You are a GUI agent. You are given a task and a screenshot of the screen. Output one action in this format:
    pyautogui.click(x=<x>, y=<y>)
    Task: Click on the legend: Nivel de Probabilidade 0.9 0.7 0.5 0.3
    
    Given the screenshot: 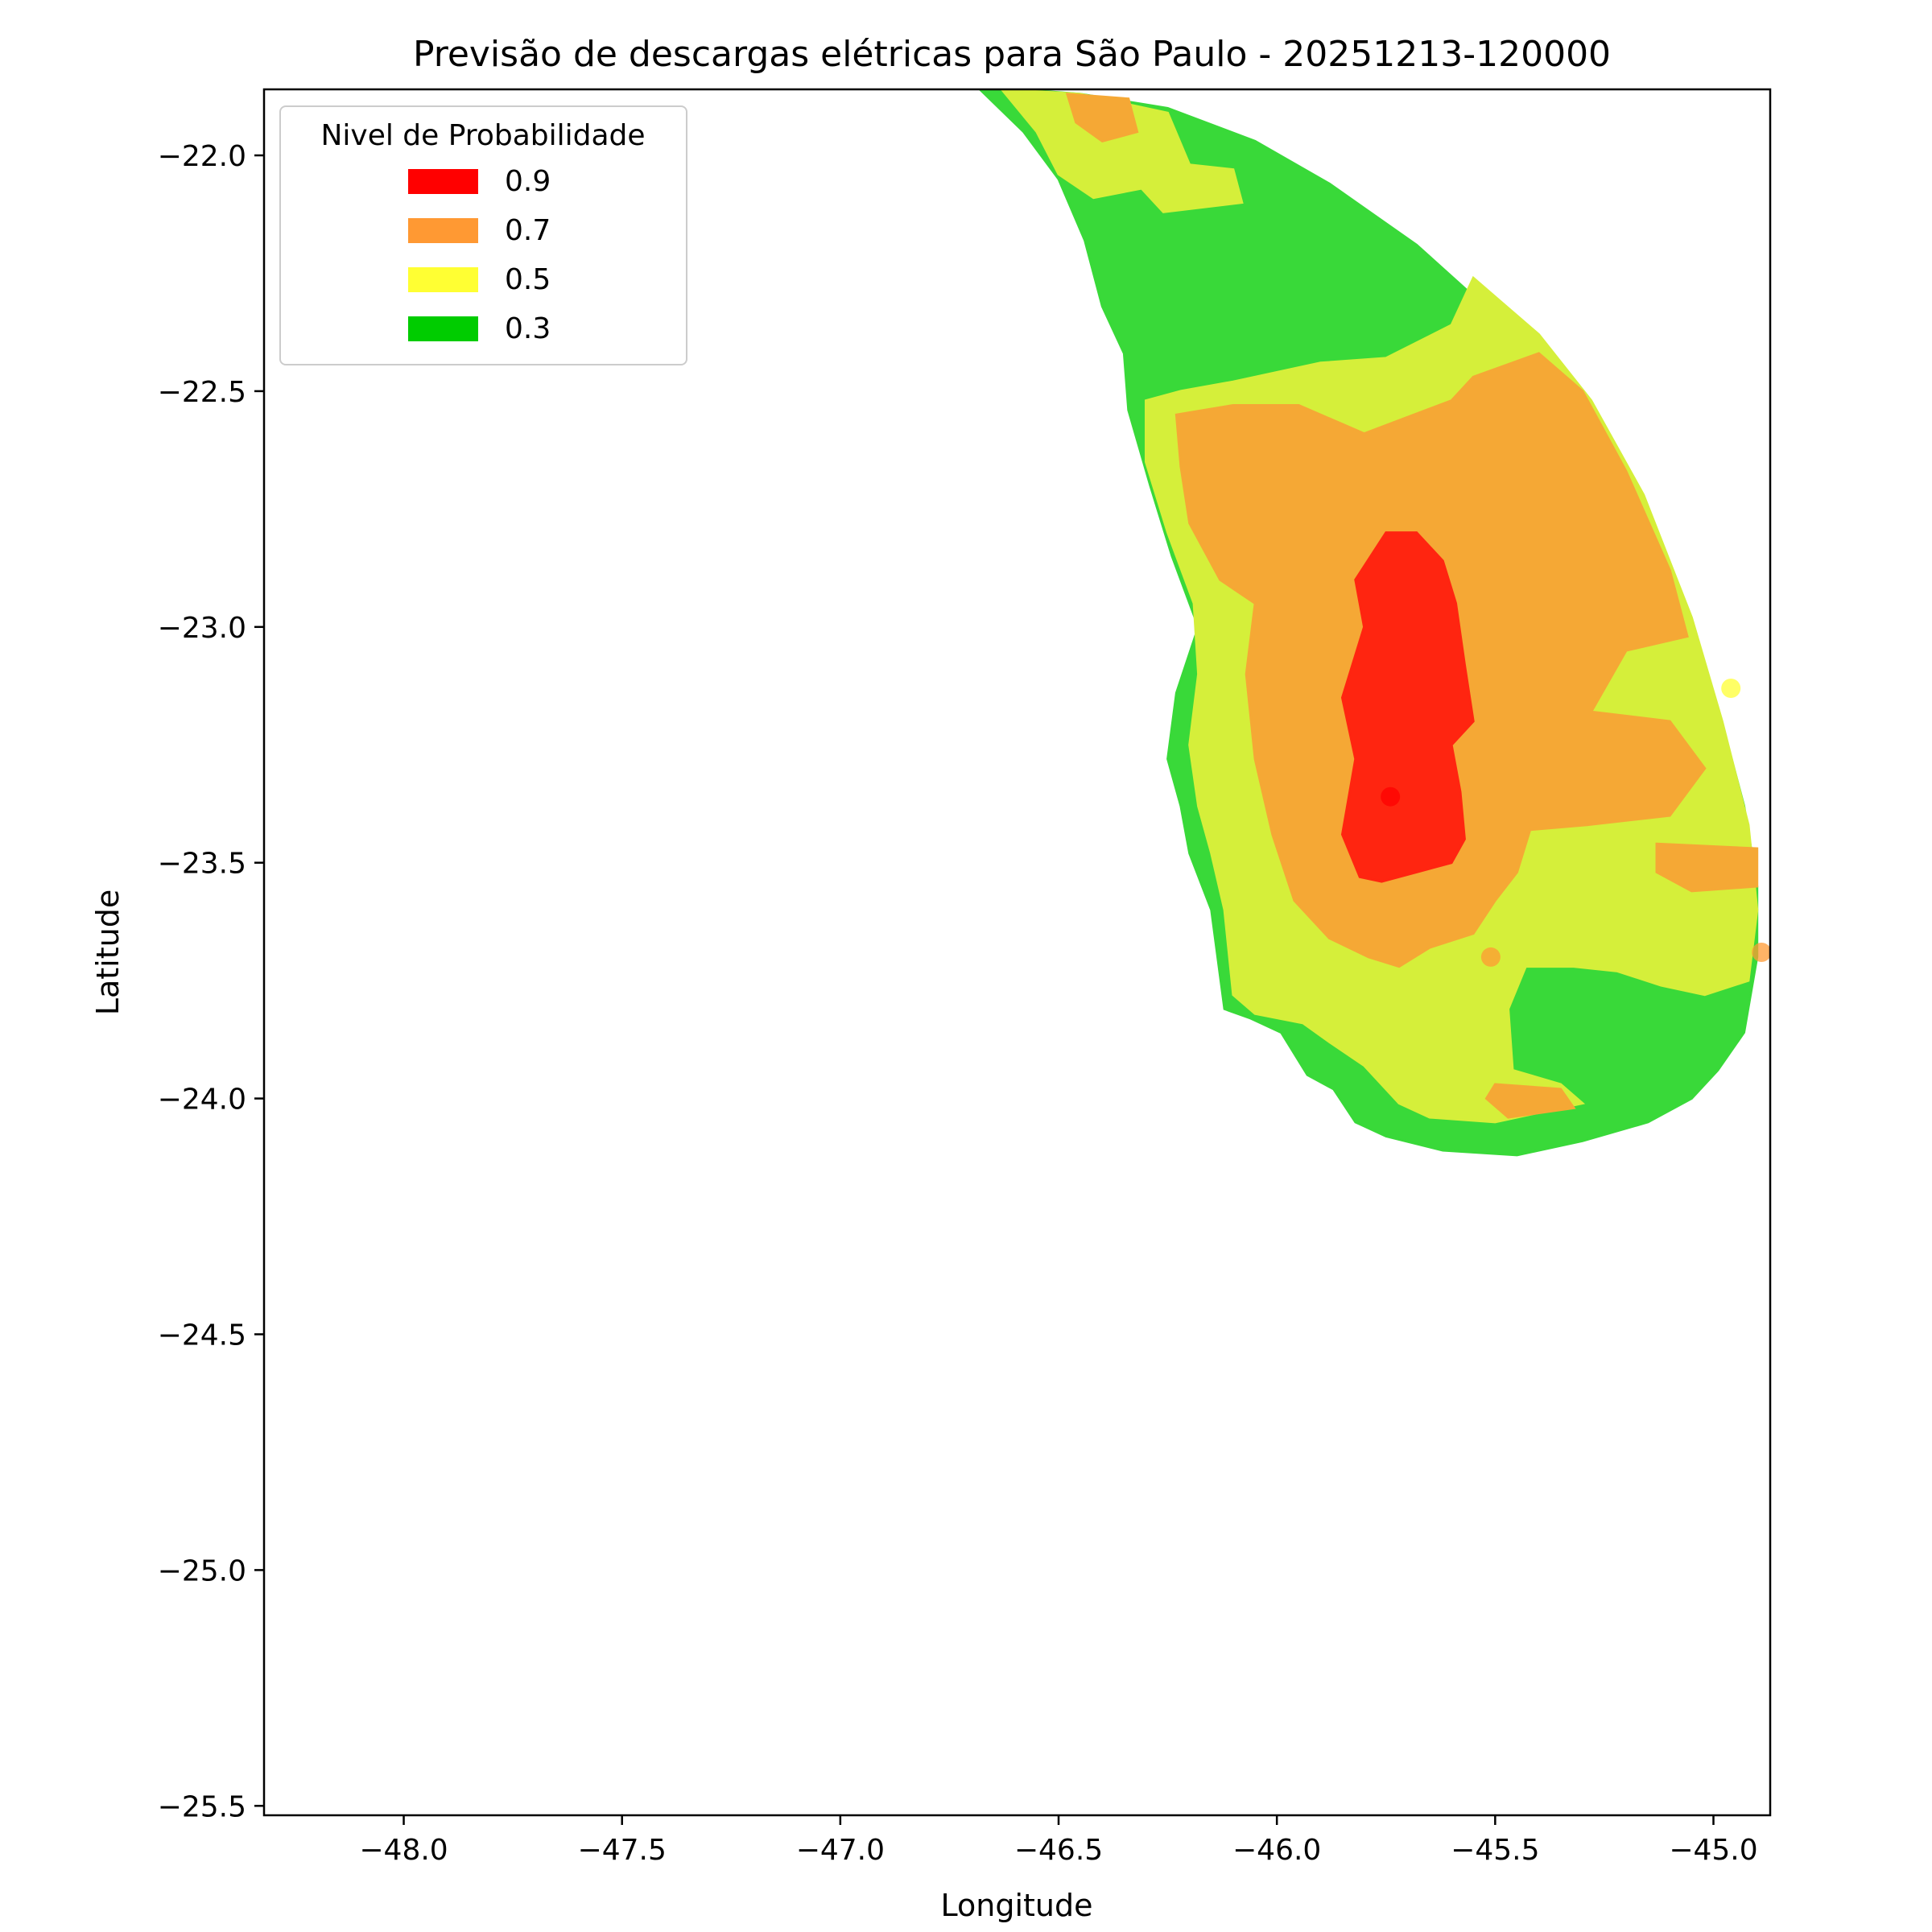 What is the action you would take?
    pyautogui.click(x=483, y=235)
    